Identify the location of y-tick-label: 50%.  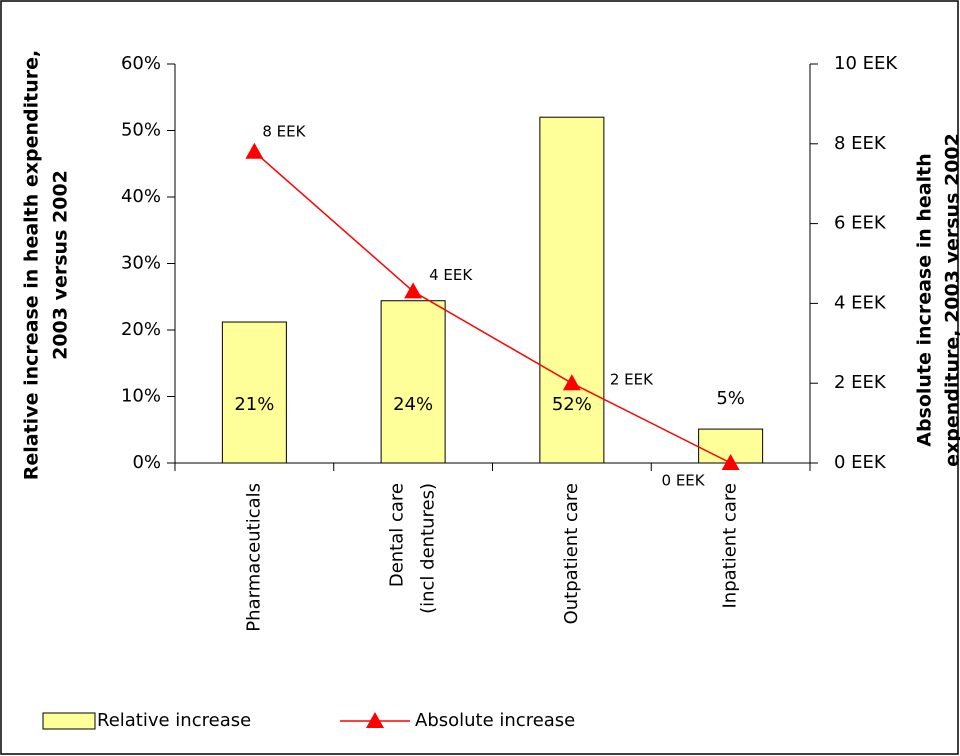
(141, 130).